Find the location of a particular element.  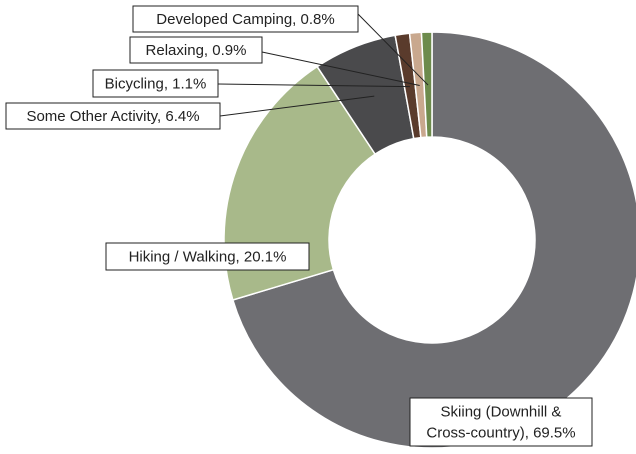

data-label: Bicycling, 1.1% is located at coordinates (156, 83).